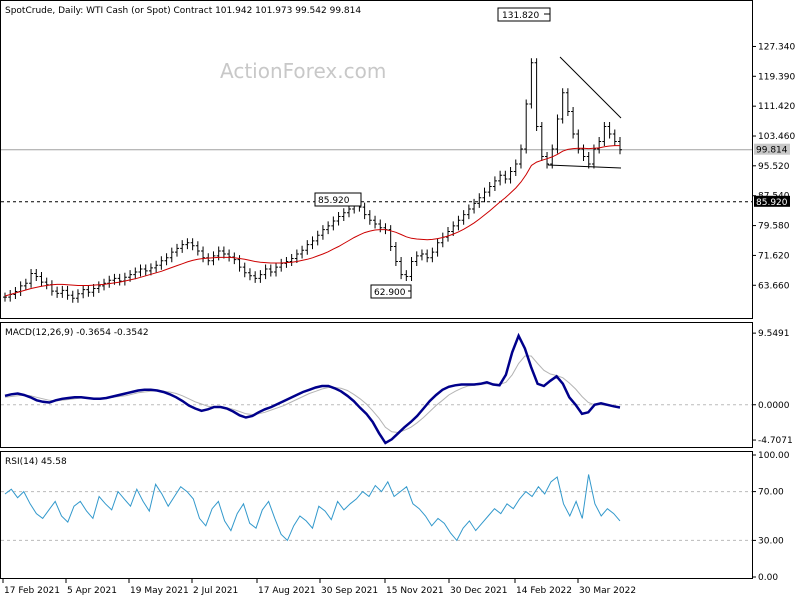 Image resolution: width=800 pixels, height=600 pixels. Describe the element at coordinates (772, 387) in the screenshot. I see `macd-axis: 9.5491 0.0000 -4.7071` at that location.